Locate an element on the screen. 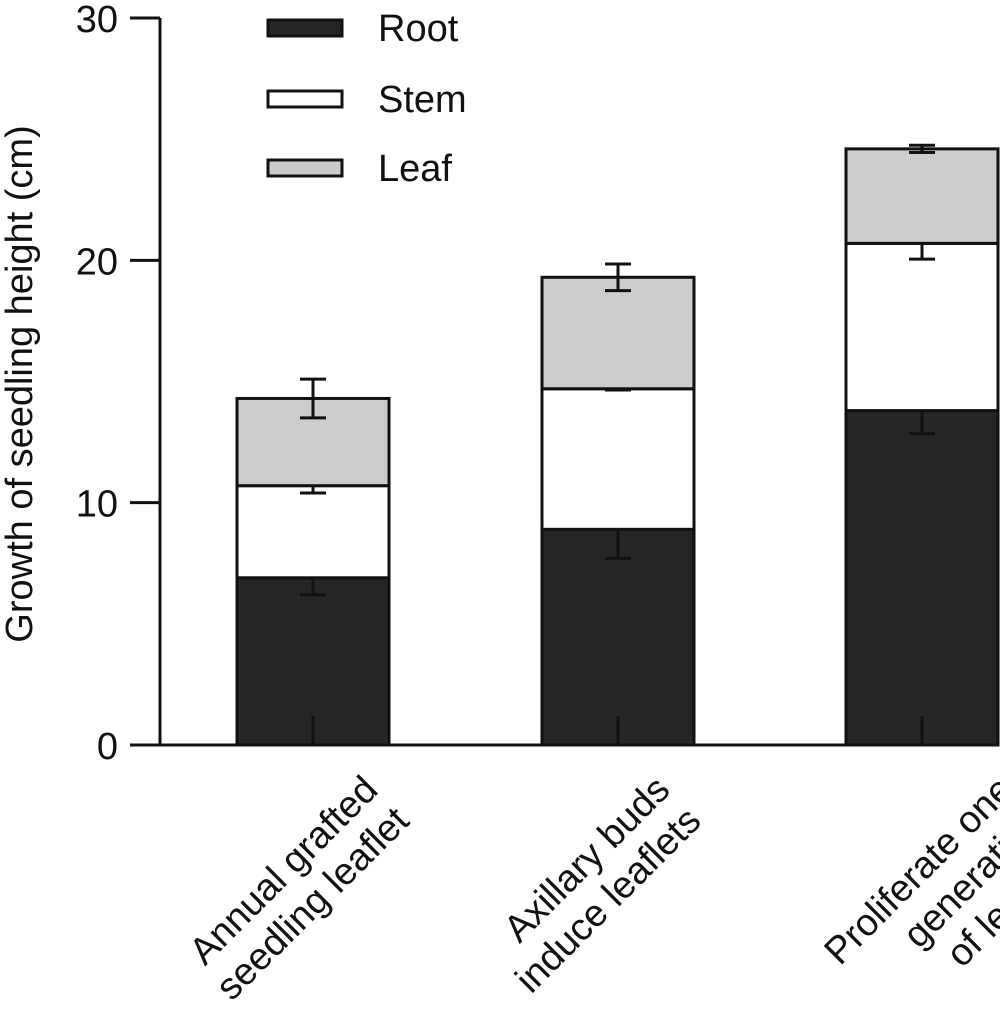 The width and height of the screenshot is (1000, 1035). legend-label-stem: Stem is located at coordinates (422, 100).